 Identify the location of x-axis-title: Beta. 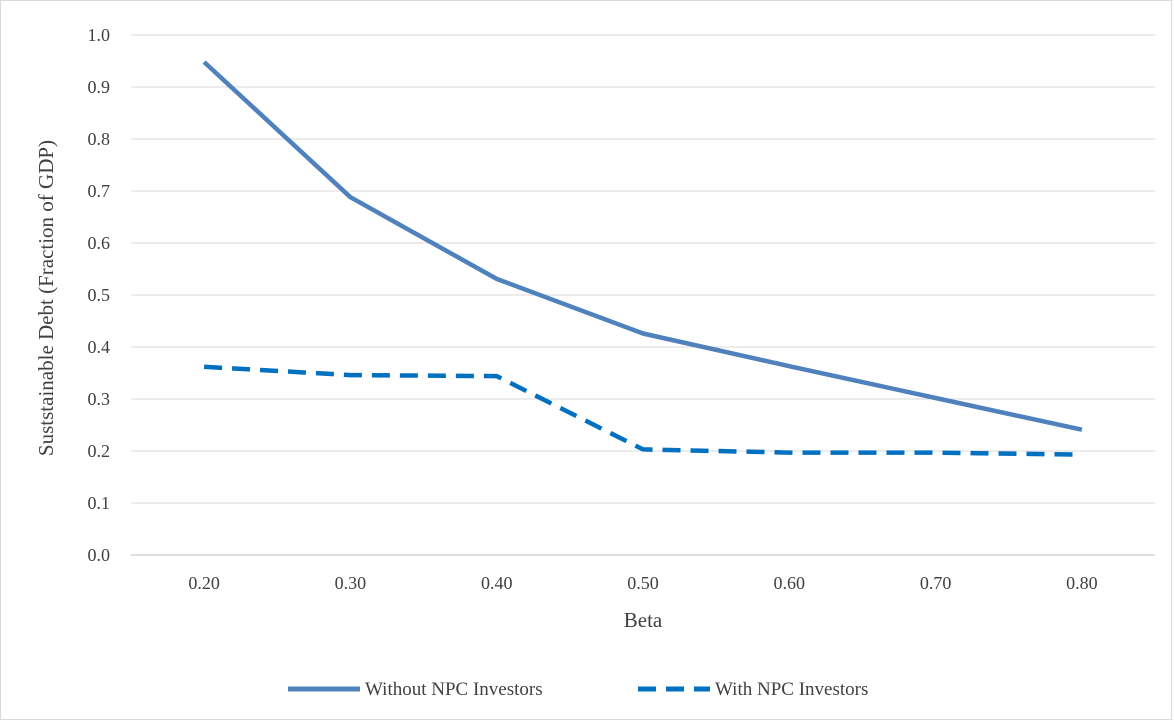
(643, 620).